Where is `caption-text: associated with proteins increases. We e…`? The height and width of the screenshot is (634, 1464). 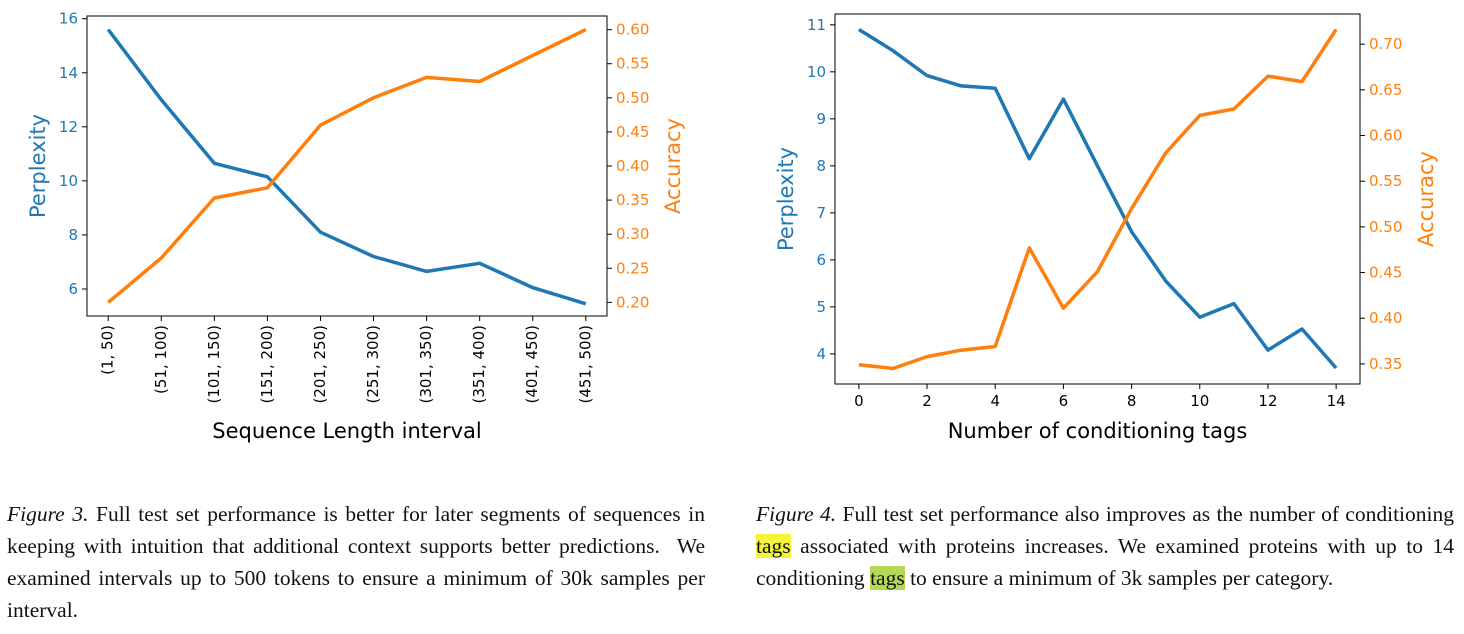
caption-text: associated with proteins increases. We e… is located at coordinates (1108, 562).